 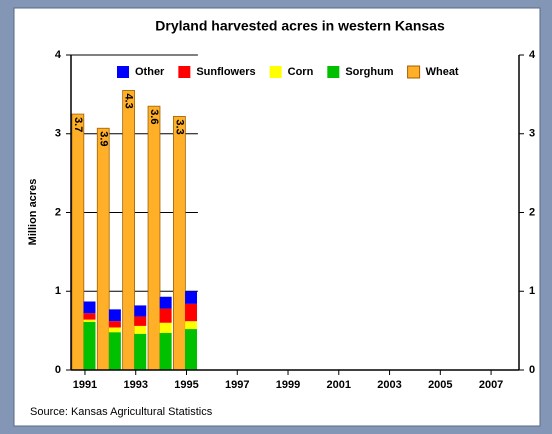 I want to click on legend-label: Other, so click(x=150, y=72).